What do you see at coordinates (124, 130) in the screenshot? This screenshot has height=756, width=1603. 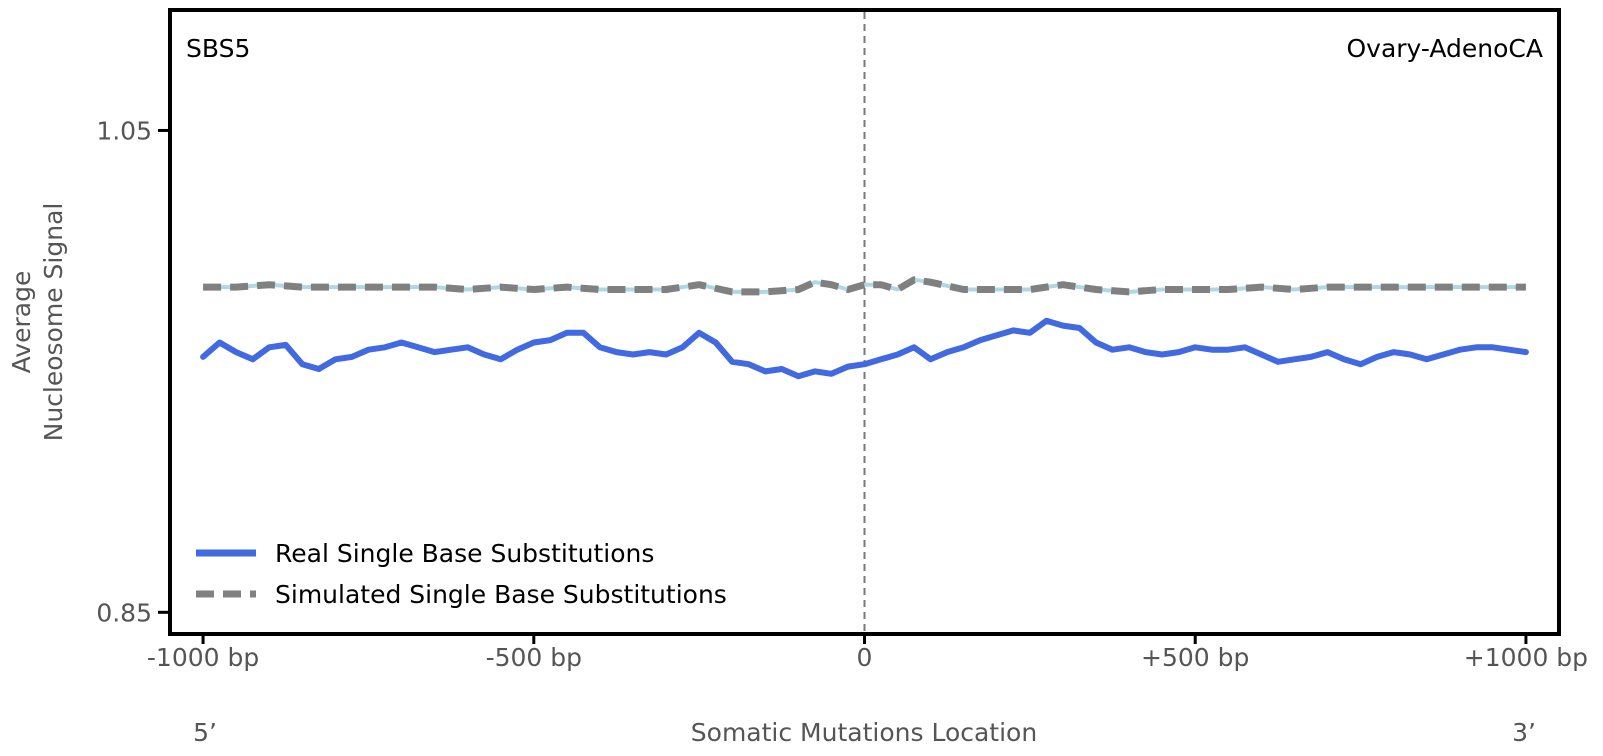 I see `y-tick-label: 1.05` at bounding box center [124, 130].